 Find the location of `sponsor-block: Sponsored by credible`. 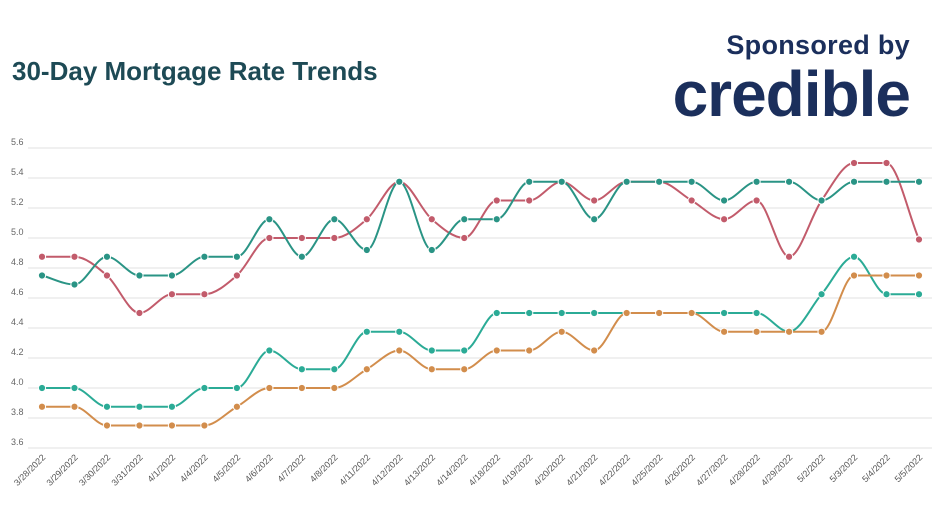

sponsor-block: Sponsored by credible is located at coordinates (791, 80).